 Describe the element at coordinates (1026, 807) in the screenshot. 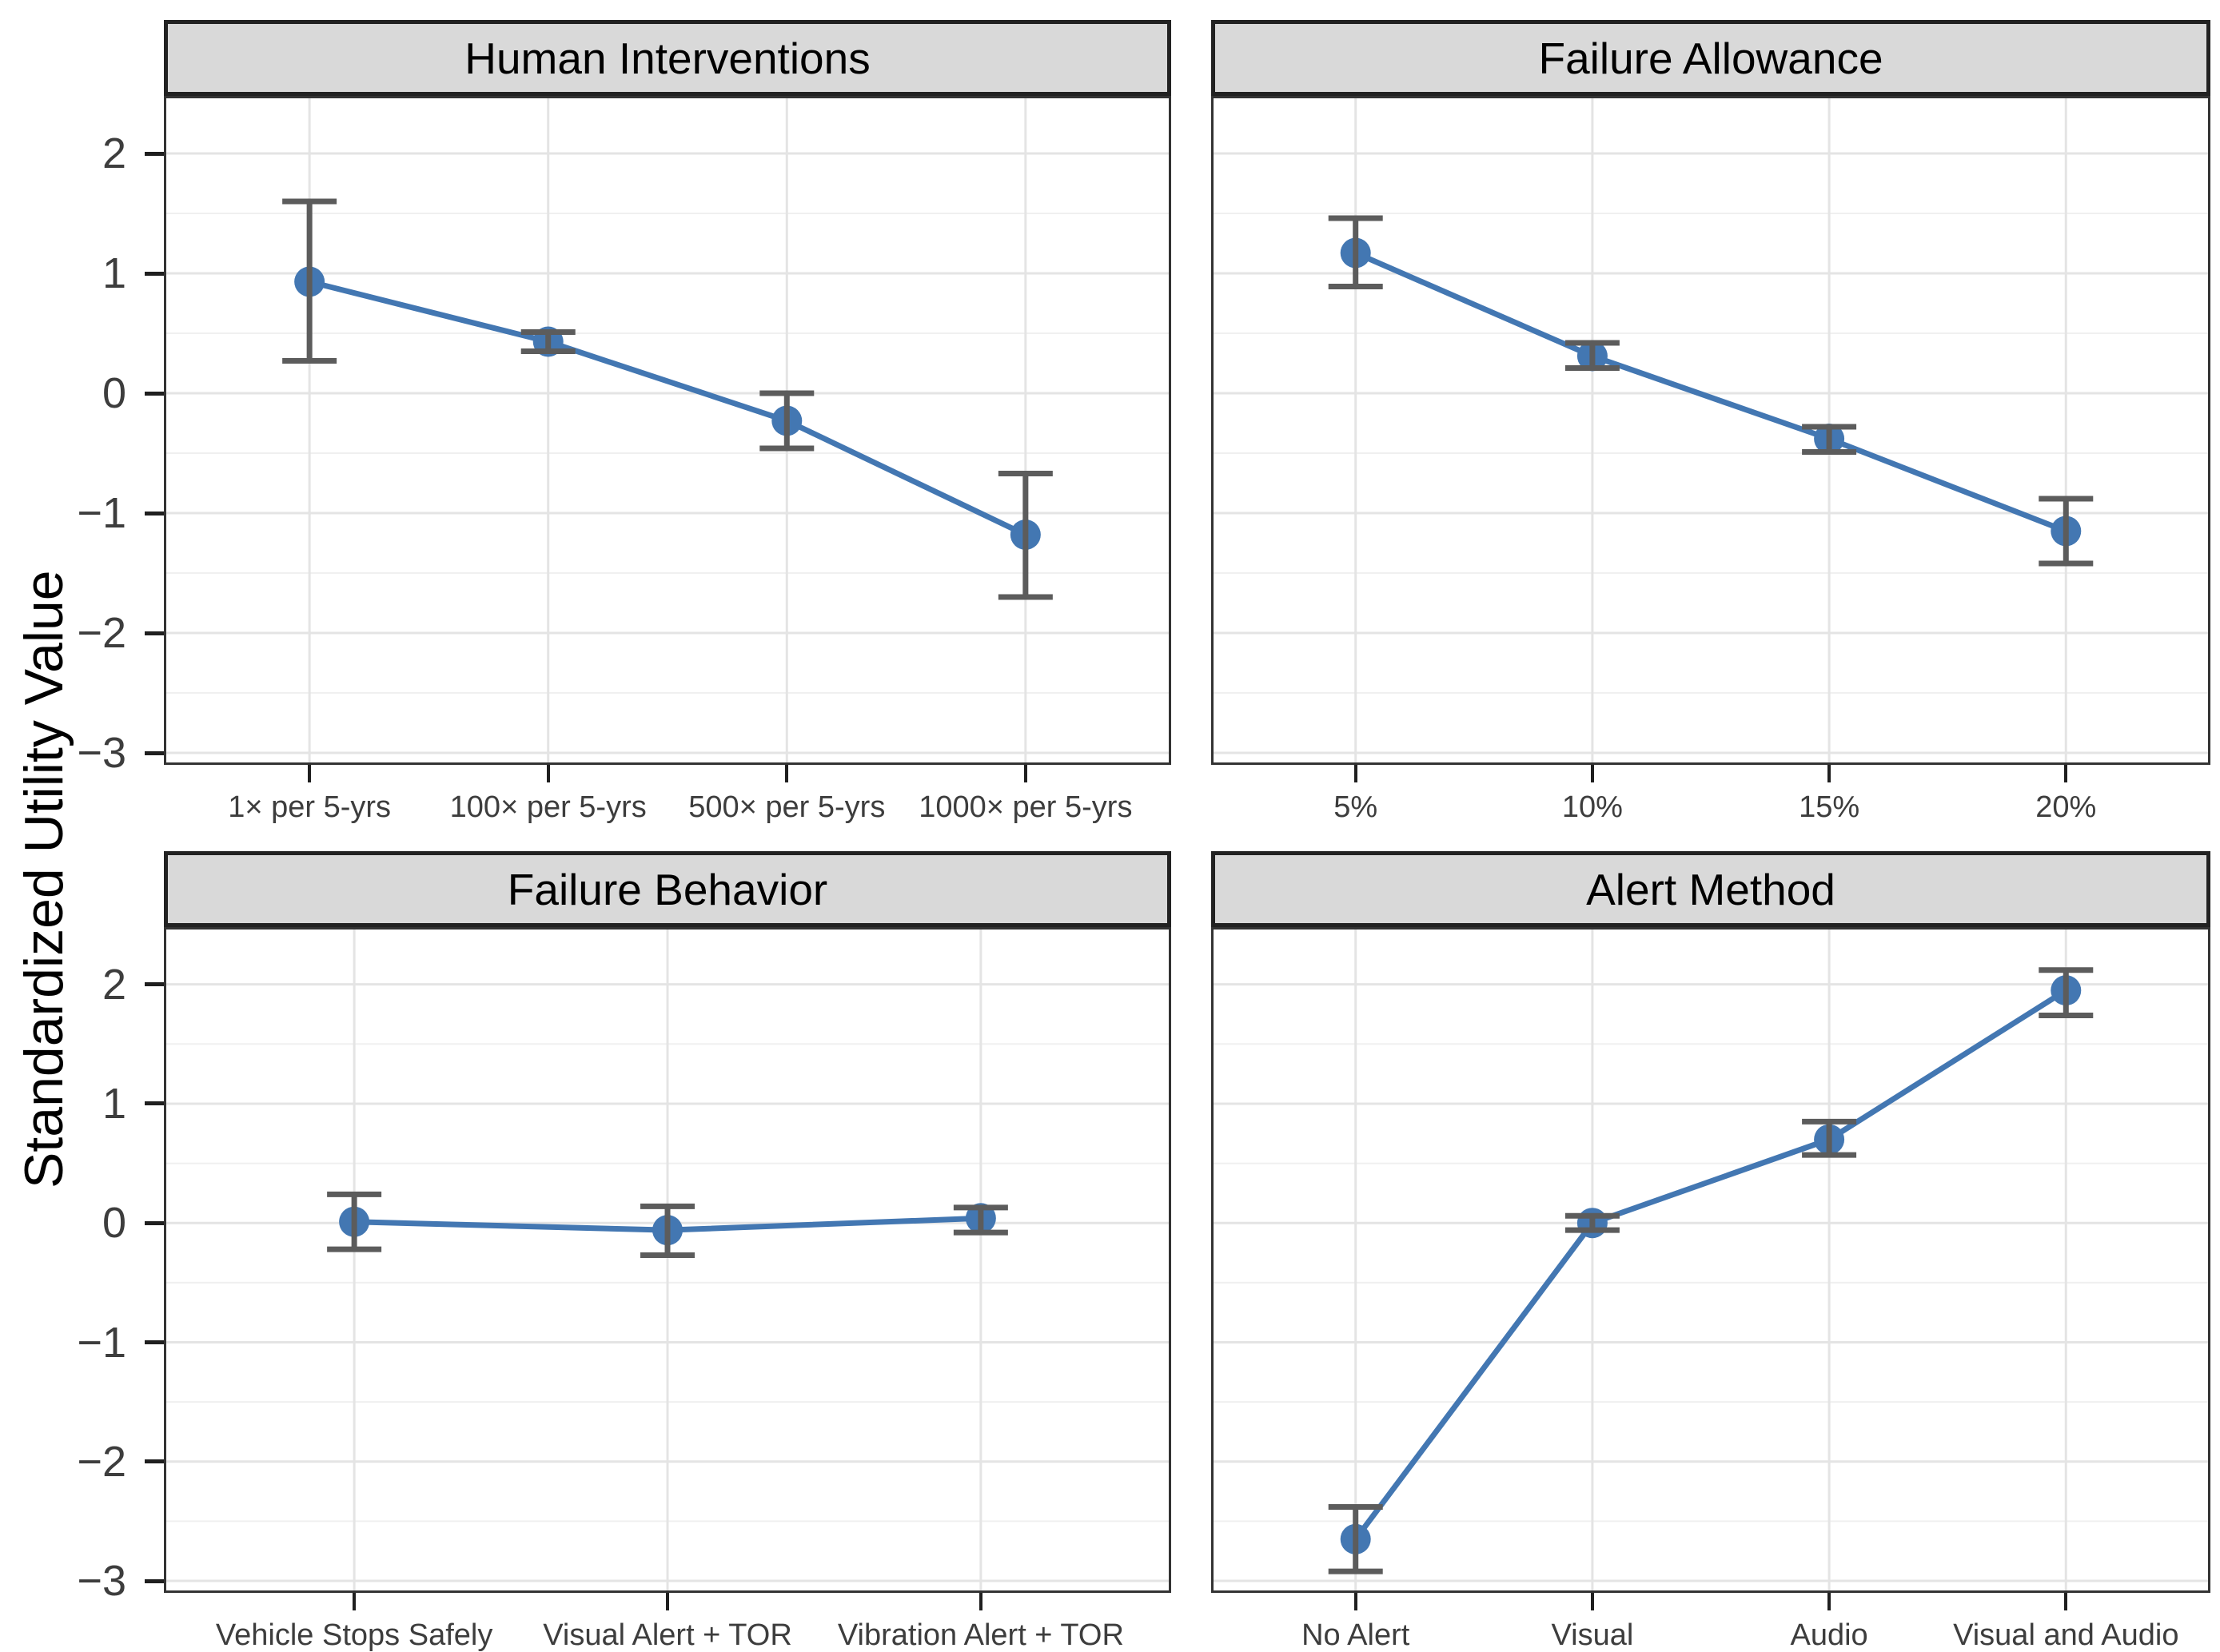

I see `x-axis-label: 1000× per 5-yrs` at that location.